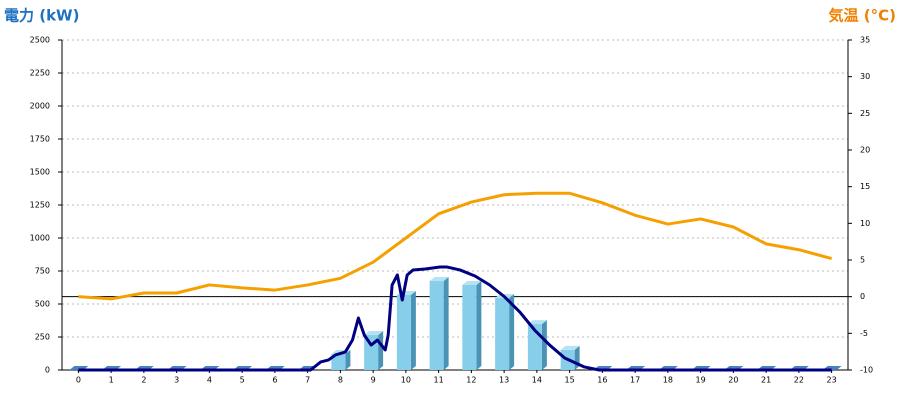 This screenshot has width=900, height=404. I want to click on y2-tick-label: 35, so click(865, 40).